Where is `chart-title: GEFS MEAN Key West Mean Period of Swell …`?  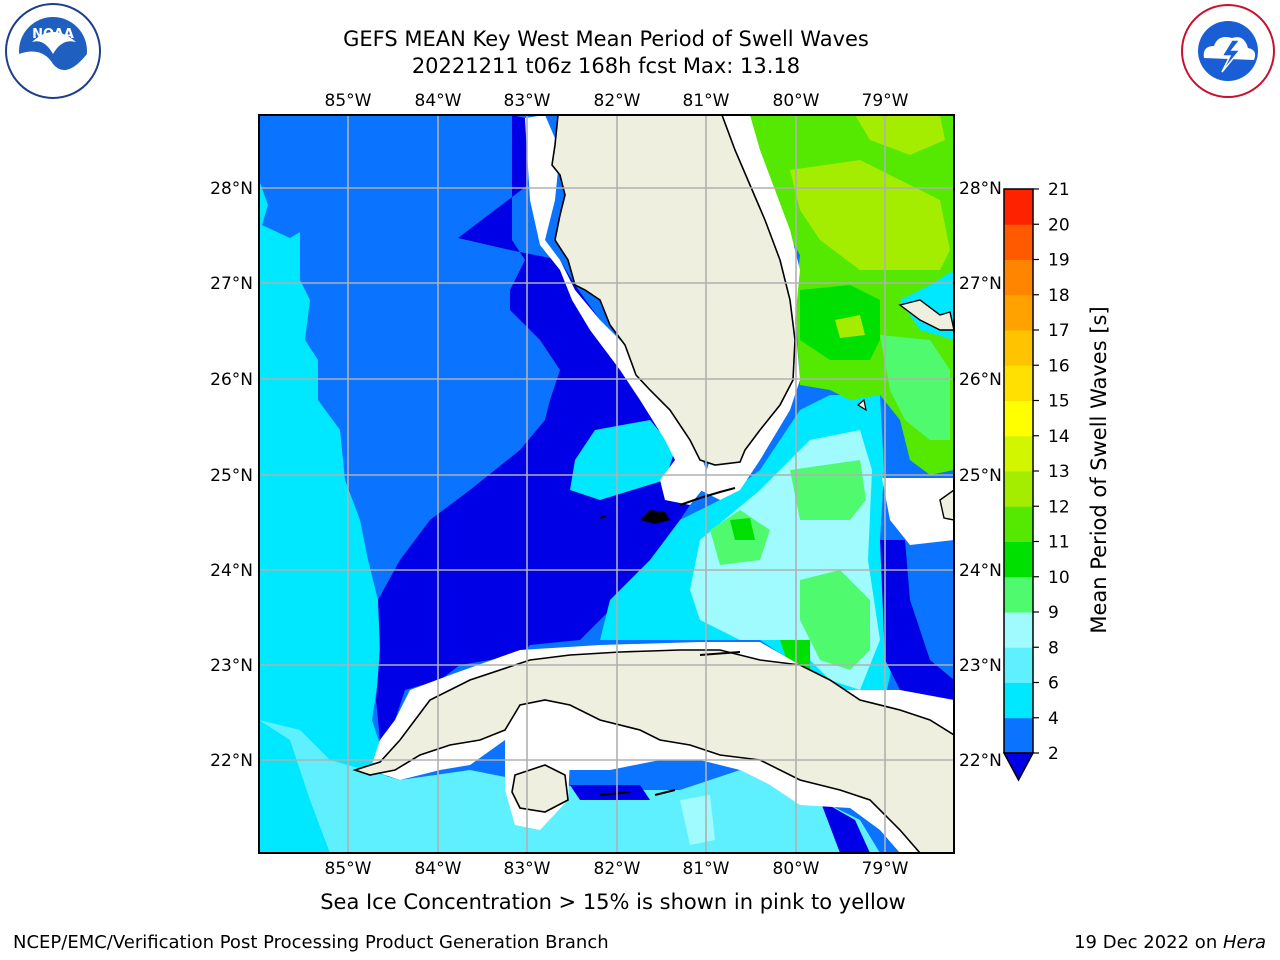
chart-title: GEFS MEAN Key West Mean Period of Swell … is located at coordinates (606, 39).